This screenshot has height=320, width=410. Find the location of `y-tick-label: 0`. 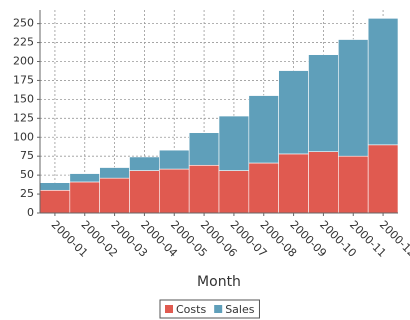

y-tick-label: 0 is located at coordinates (30, 212).